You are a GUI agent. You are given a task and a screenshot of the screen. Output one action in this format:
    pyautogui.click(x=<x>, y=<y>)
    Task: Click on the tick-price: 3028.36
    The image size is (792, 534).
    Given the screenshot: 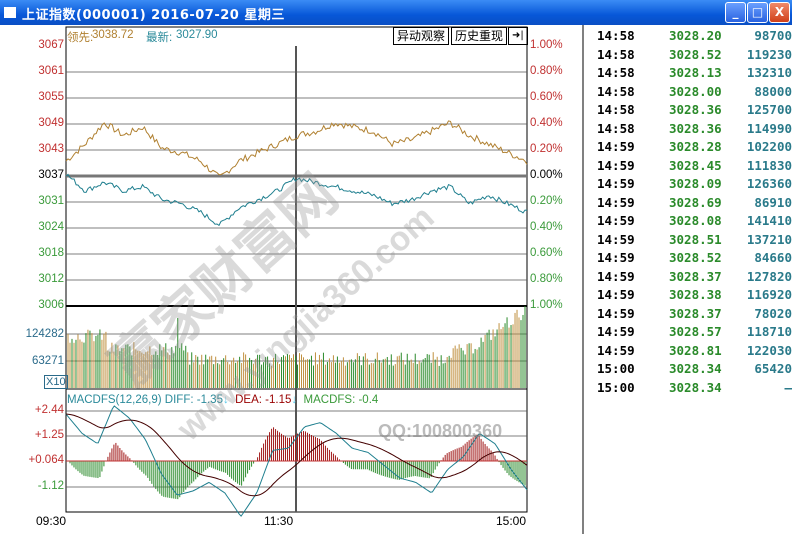 What is the action you would take?
    pyautogui.click(x=695, y=128)
    